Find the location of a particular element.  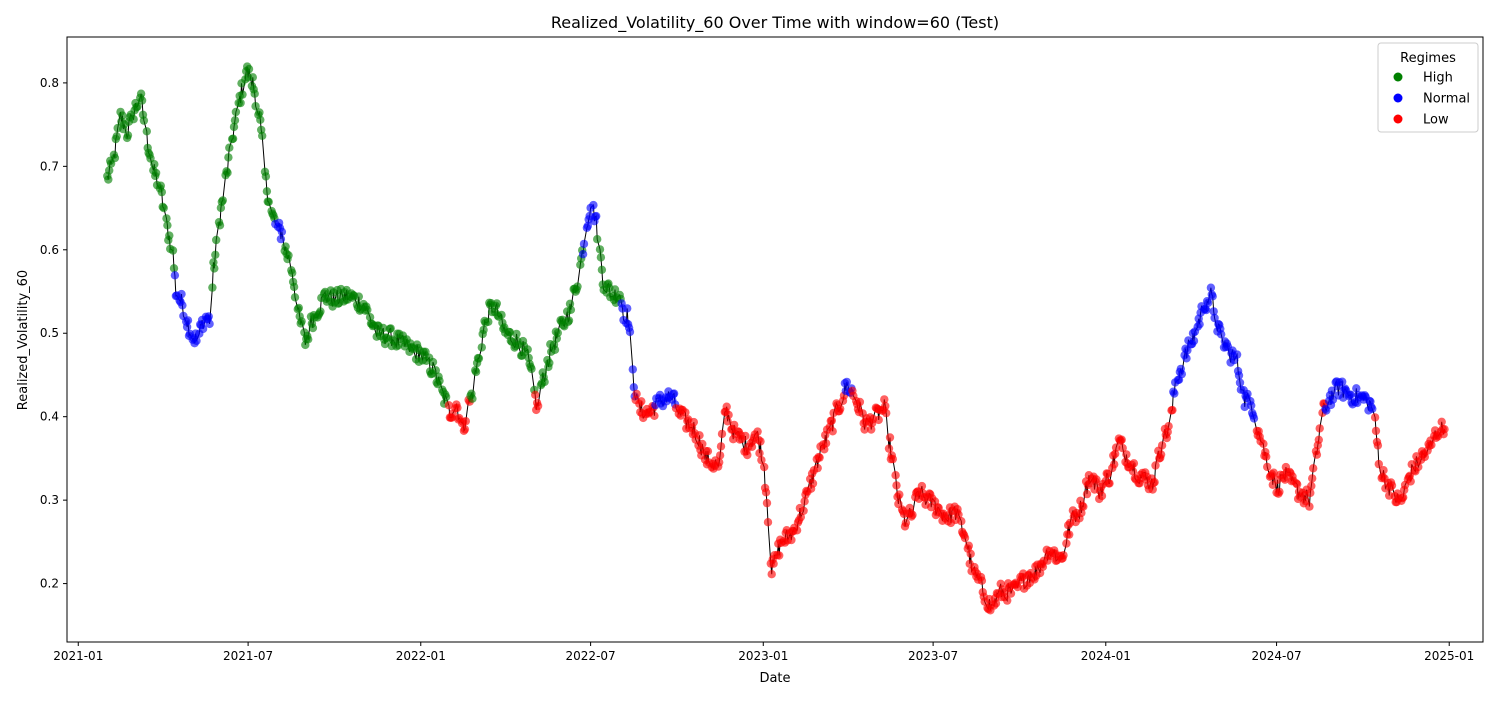

y-tick-label: 0.4 is located at coordinates (49, 417).